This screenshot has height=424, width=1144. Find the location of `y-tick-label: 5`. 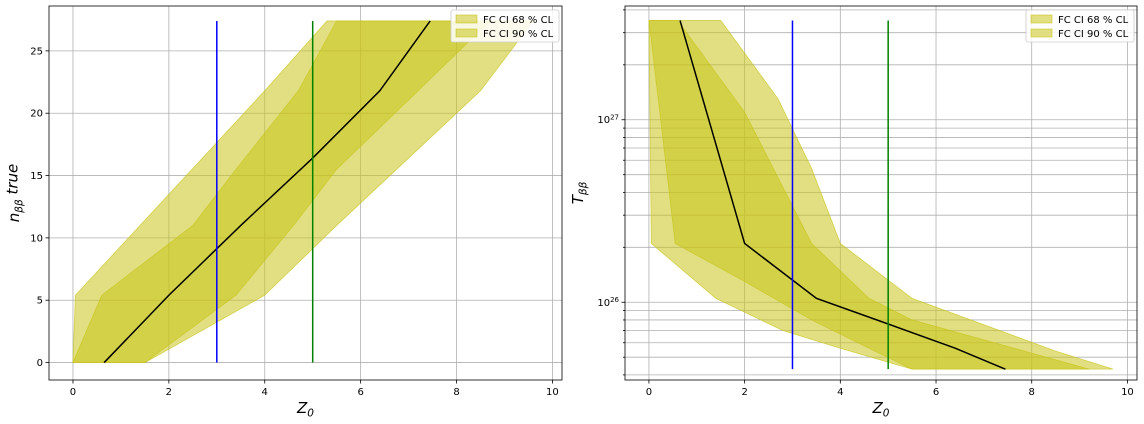

y-tick-label: 5 is located at coordinates (40, 301).